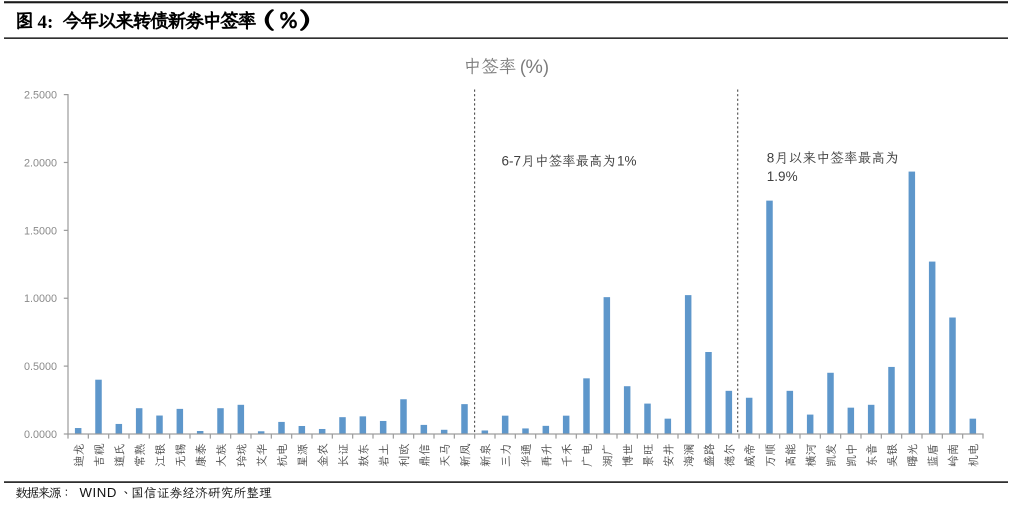 The height and width of the screenshot is (507, 1012). Describe the element at coordinates (40, 435) in the screenshot. I see `svg-text: 0.0000` at that location.